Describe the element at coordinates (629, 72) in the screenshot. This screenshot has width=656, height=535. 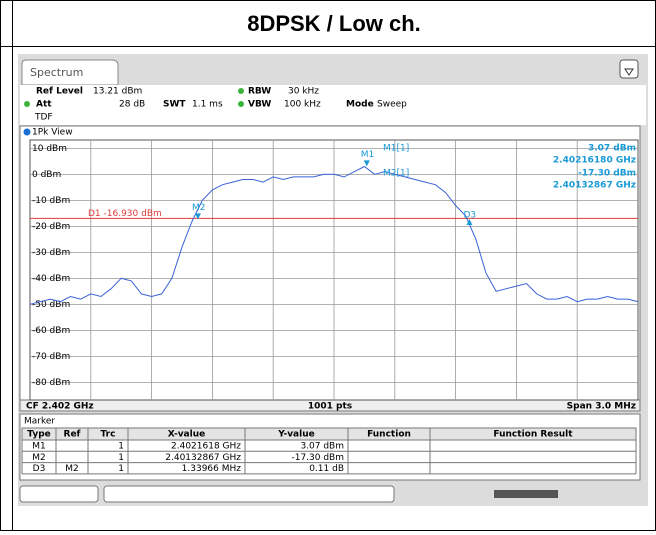
I see `menu-arrow` at that location.